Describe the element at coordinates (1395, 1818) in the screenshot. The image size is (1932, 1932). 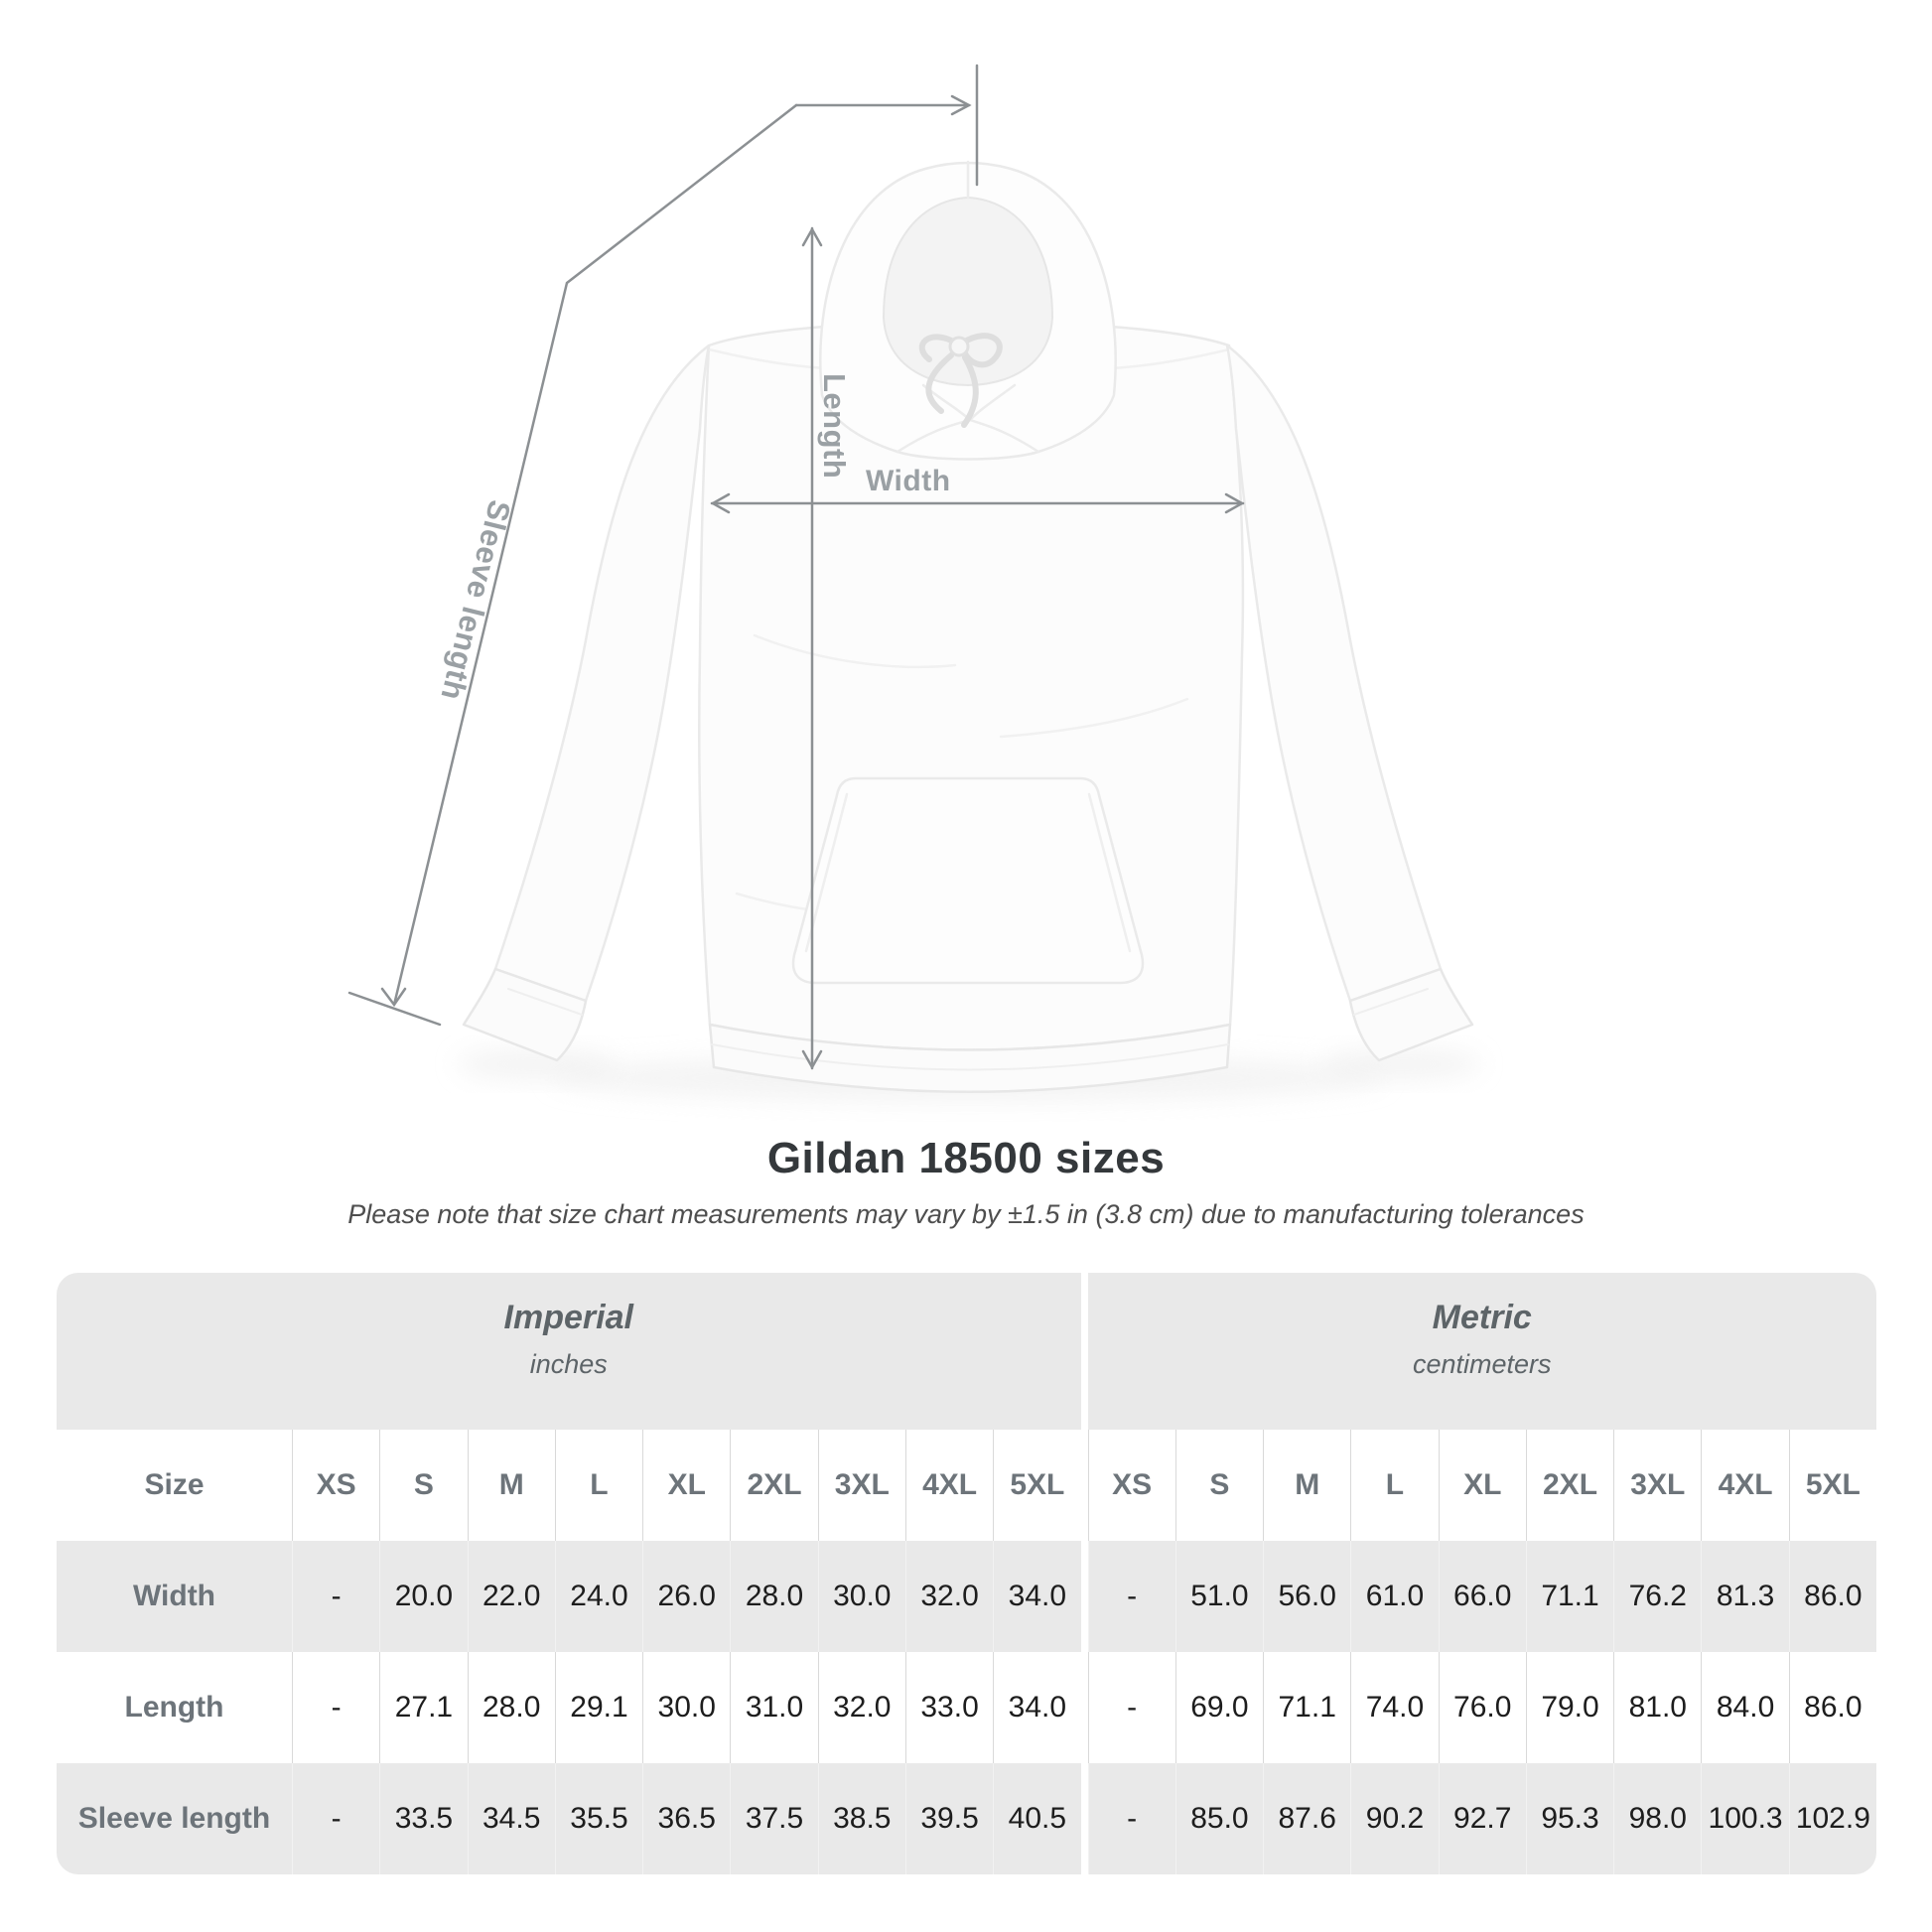
I see `table-cell: 90.2` at that location.